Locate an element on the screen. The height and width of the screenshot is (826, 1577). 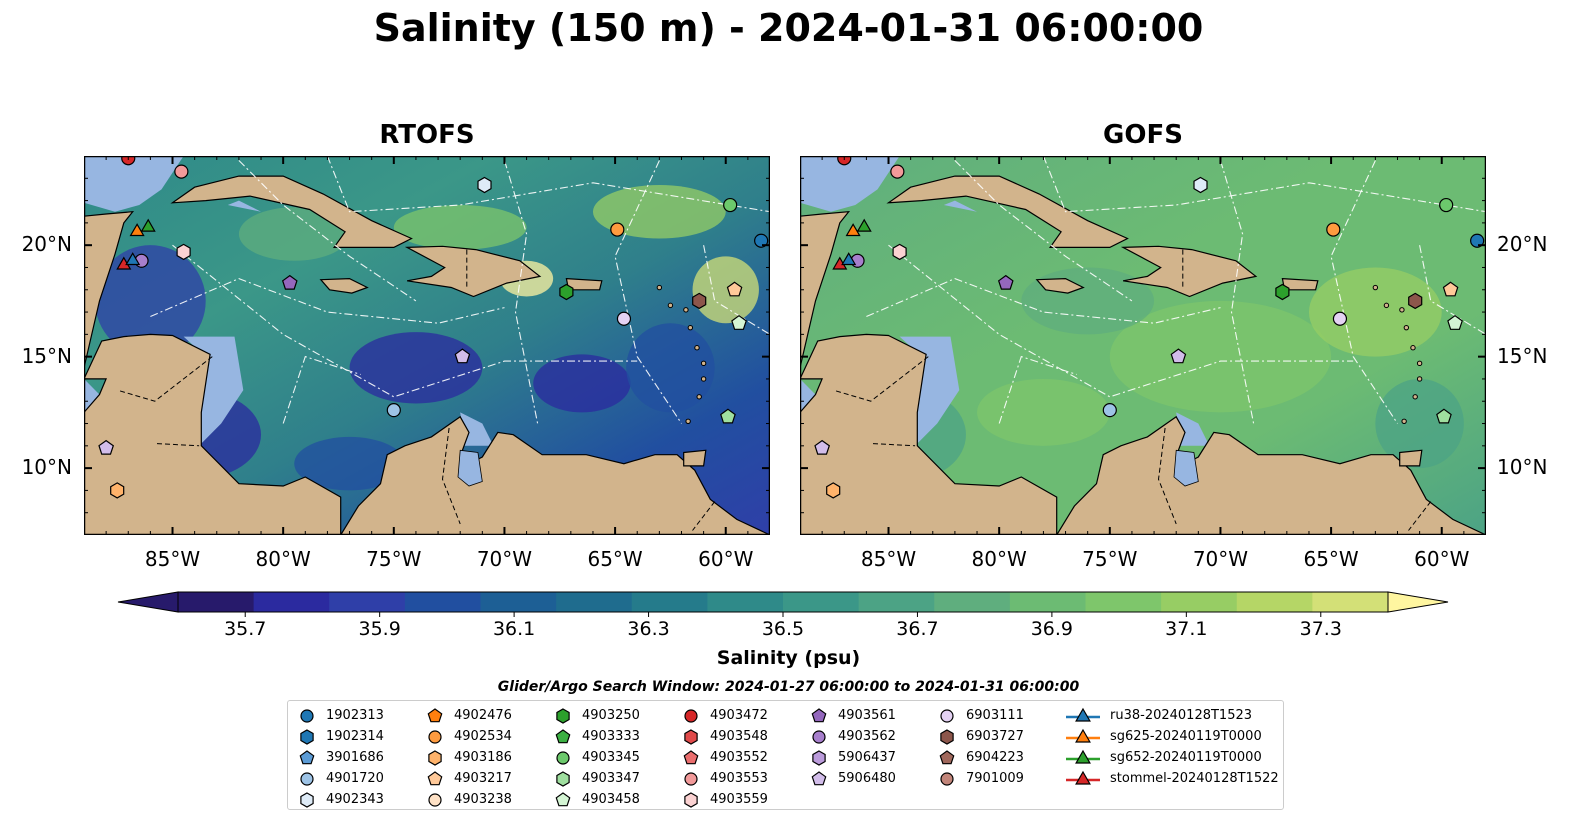
legend-item: ru38-20240128T1523 is located at coordinates (1172, 715).